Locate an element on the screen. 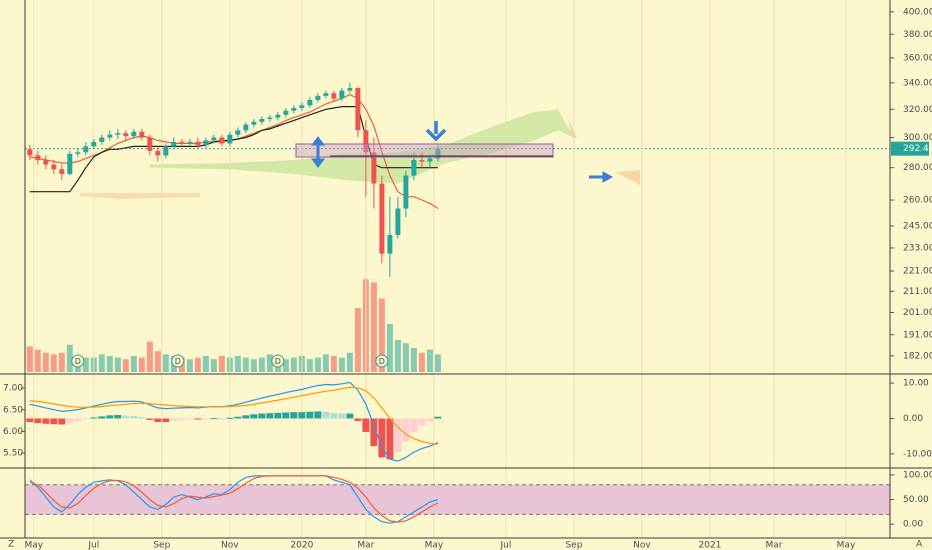 The width and height of the screenshot is (932, 550). y-tick-label: 6.50 is located at coordinates (13, 410).